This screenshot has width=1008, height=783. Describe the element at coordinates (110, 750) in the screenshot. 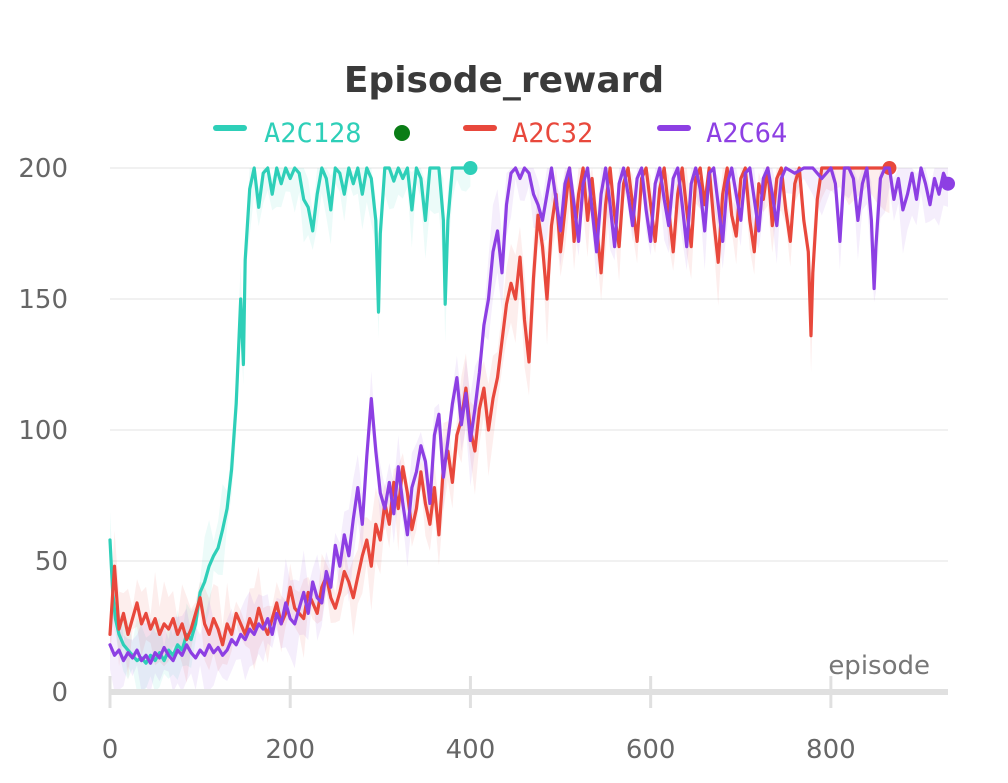

I see `x-tick-label: 0` at that location.